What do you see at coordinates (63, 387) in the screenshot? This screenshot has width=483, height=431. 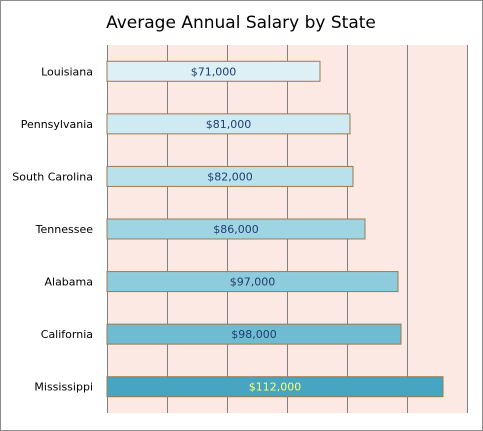 I see `category-label: Mississippi` at bounding box center [63, 387].